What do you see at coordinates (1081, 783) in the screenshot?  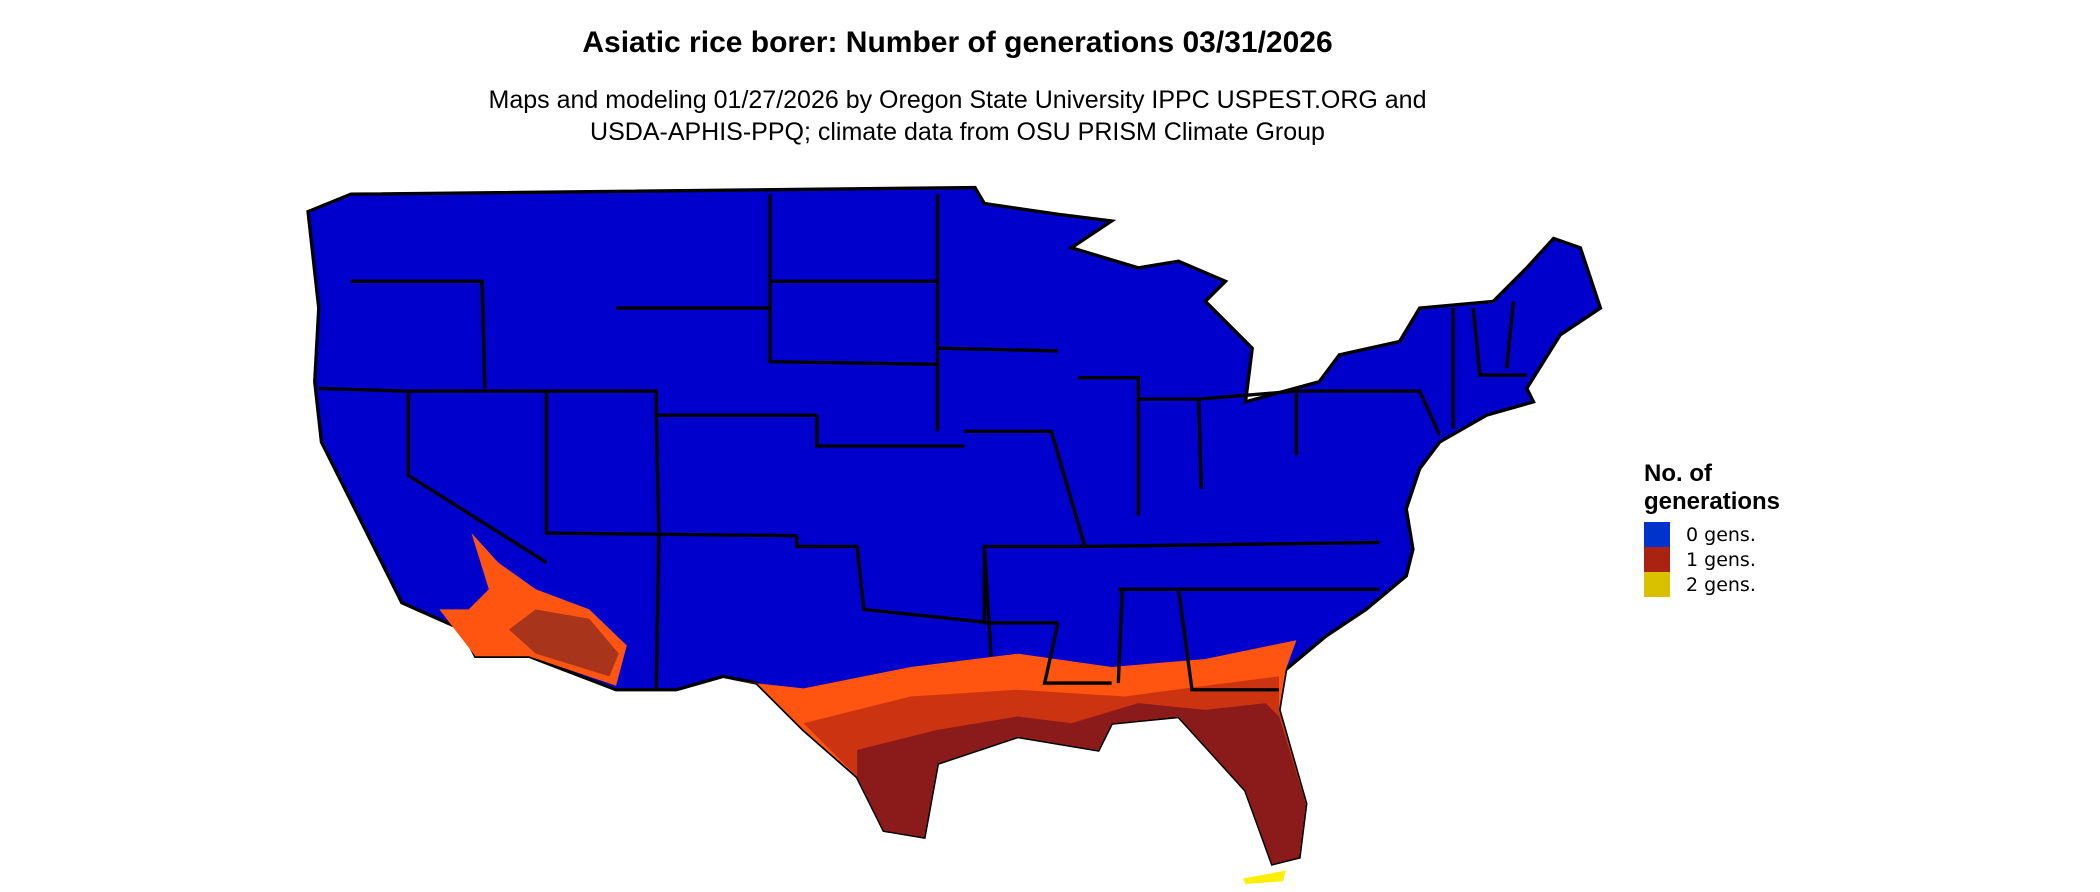 I see `one-gen-core-southeast` at bounding box center [1081, 783].